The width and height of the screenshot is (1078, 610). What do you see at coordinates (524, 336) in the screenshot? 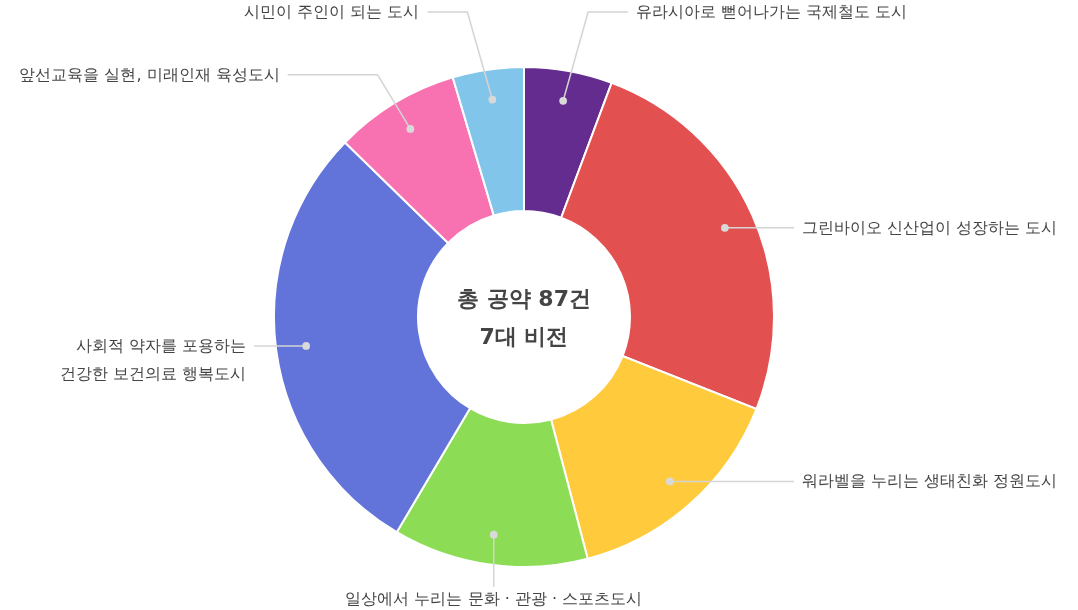
I see `text: 7대 비전` at bounding box center [524, 336].